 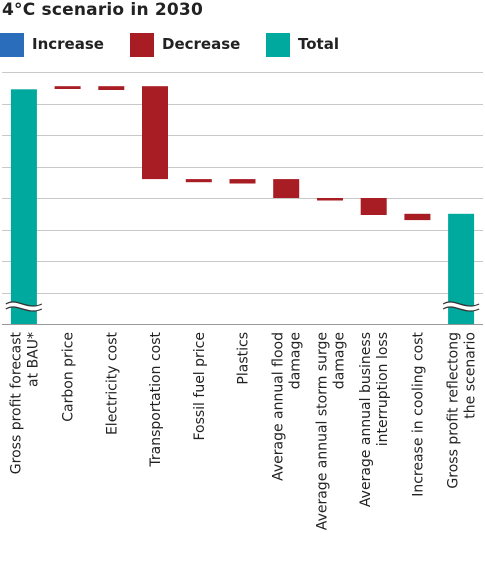 What do you see at coordinates (383, 389) in the screenshot?
I see `category-label-line: interruption loss` at bounding box center [383, 389].